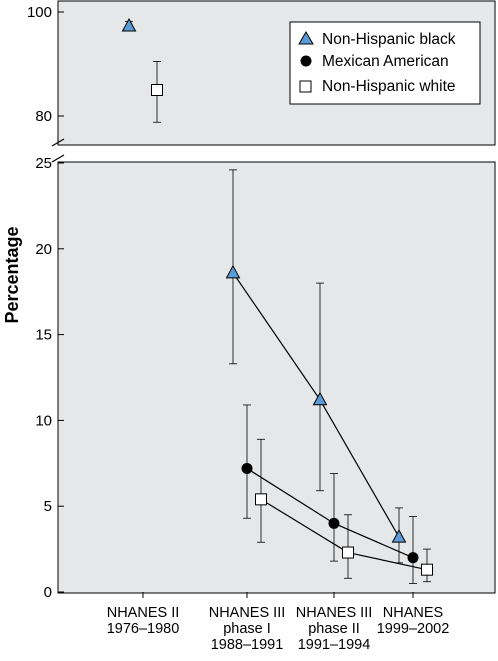  What do you see at coordinates (43, 163) in the screenshot?
I see `y-tick-label: 25` at bounding box center [43, 163].